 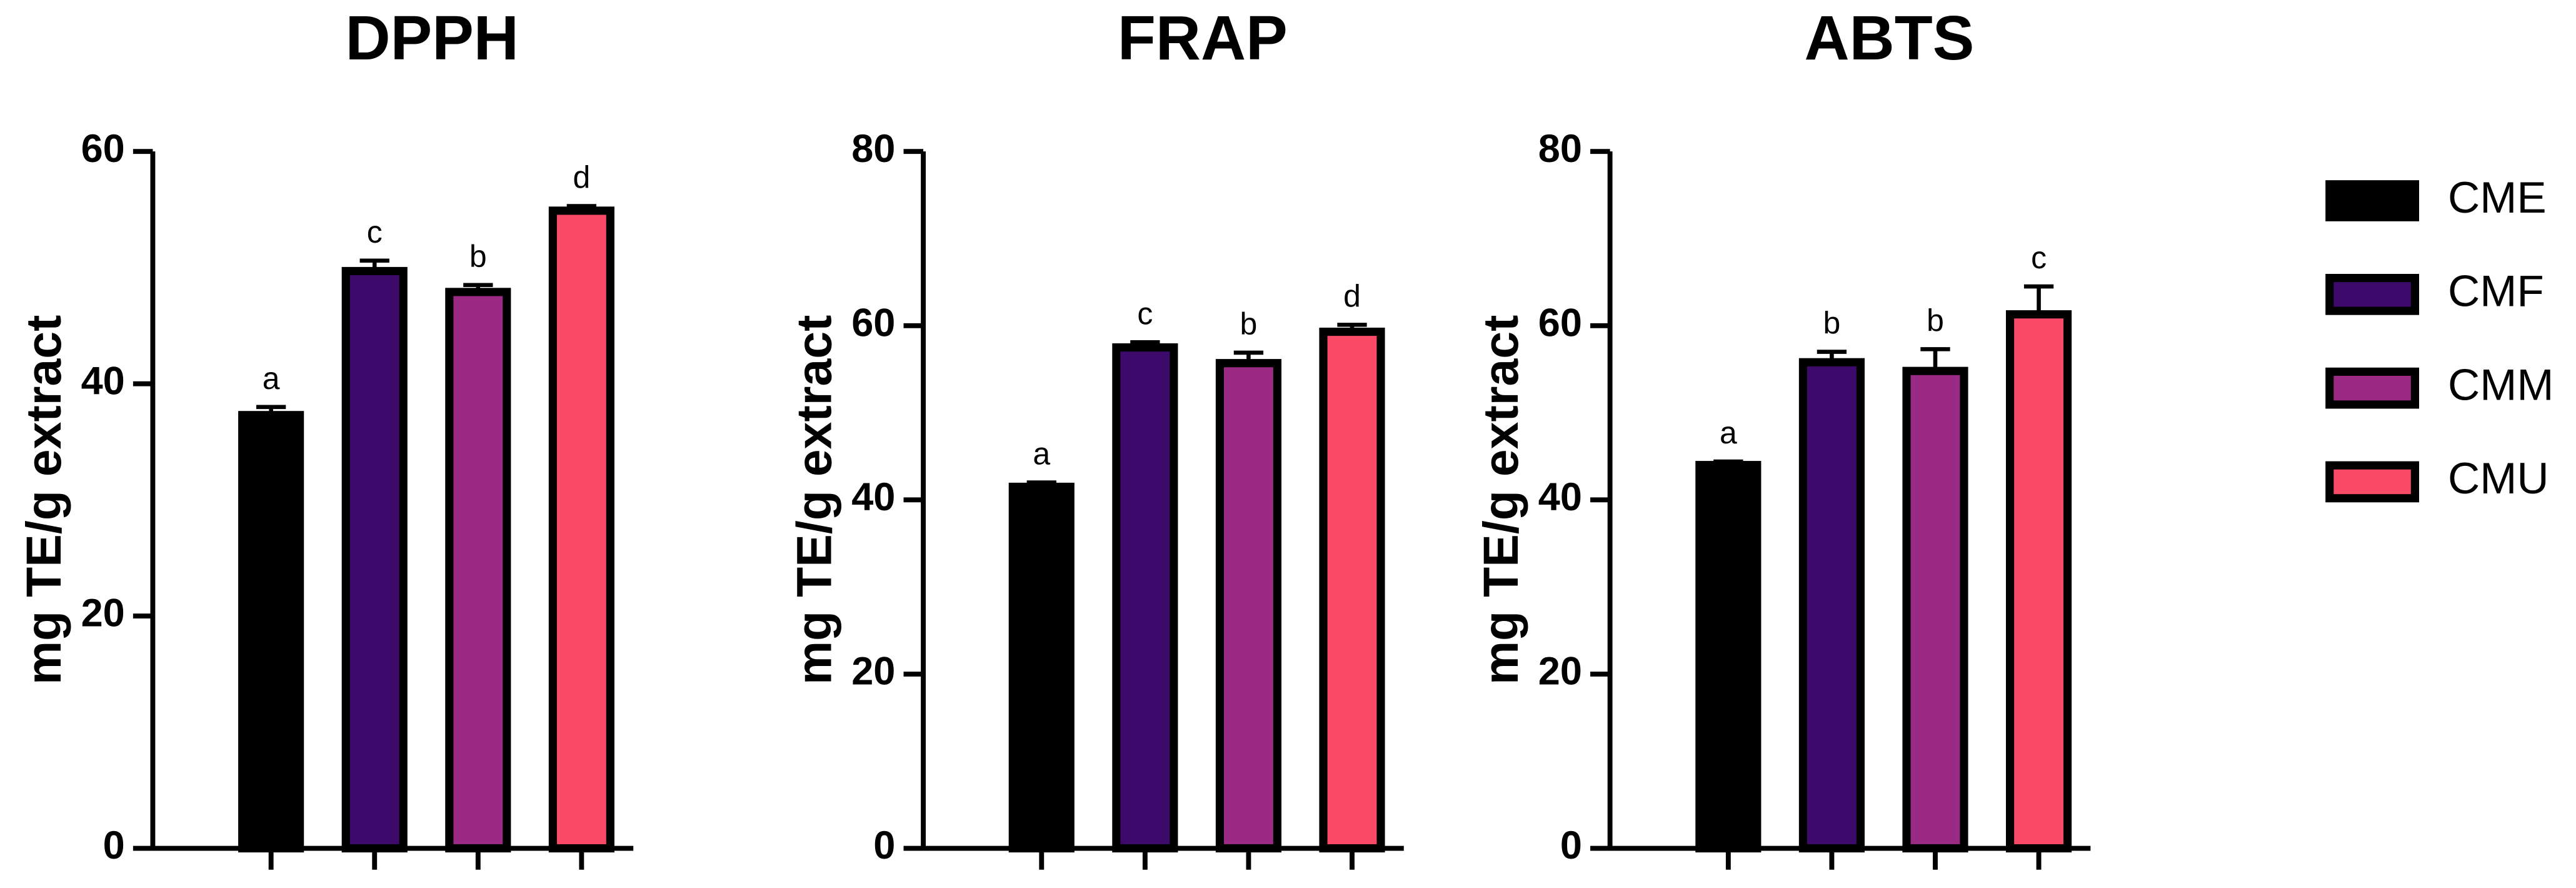 I want to click on chart-title: FRAP, so click(x=1203, y=39).